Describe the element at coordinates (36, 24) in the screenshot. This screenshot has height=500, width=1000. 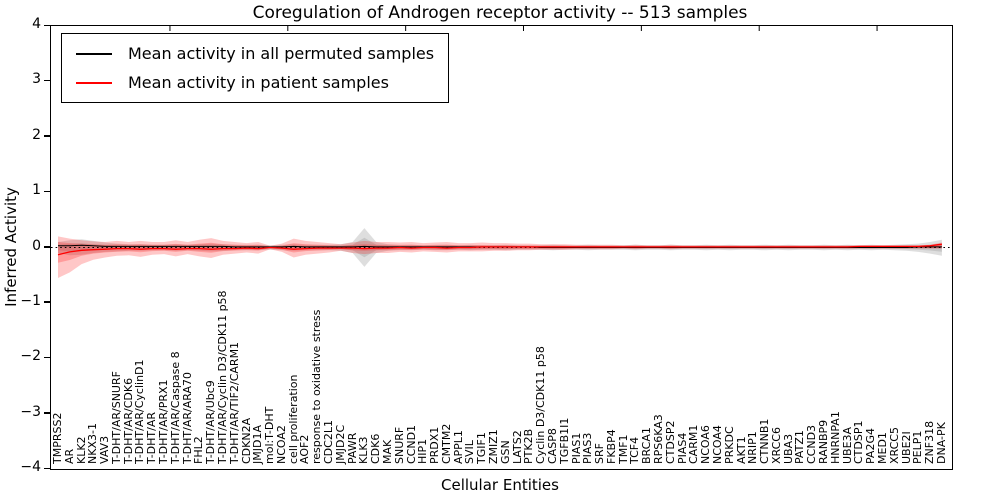
I see `y-tick-label: 4` at that location.